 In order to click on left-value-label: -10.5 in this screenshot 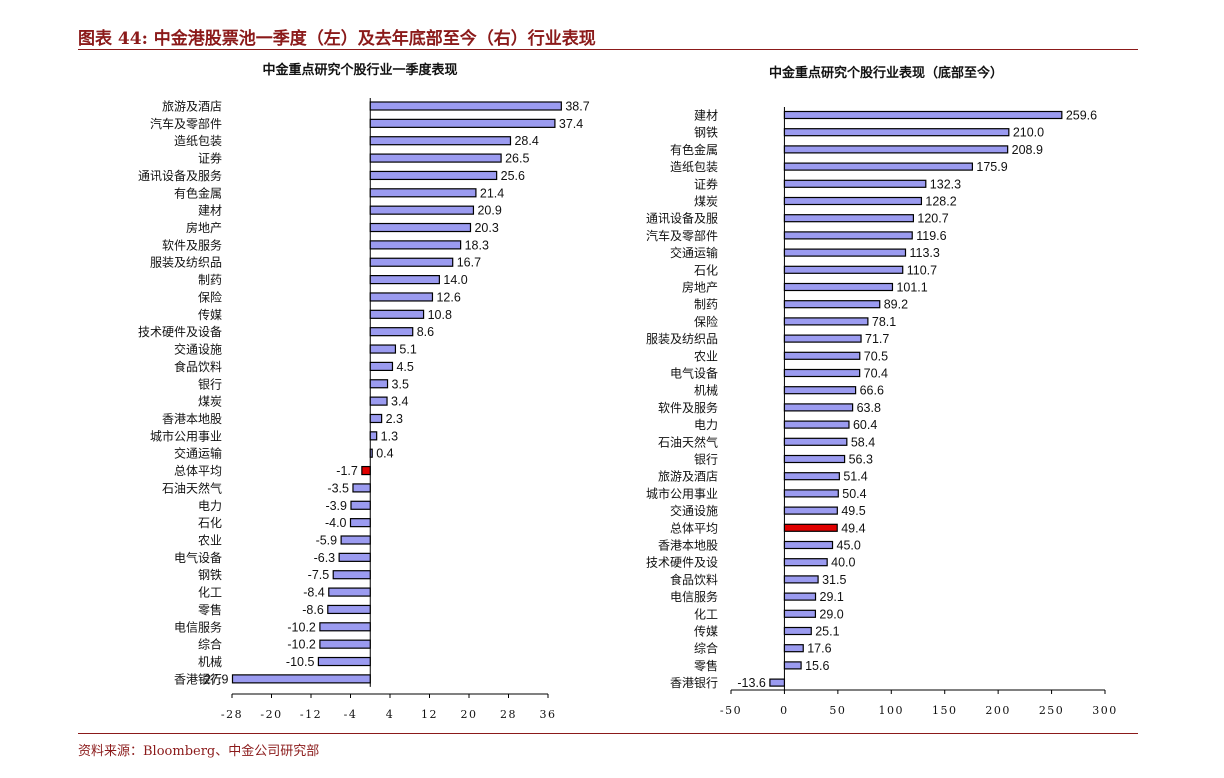, I will do `click(300, 662)`.